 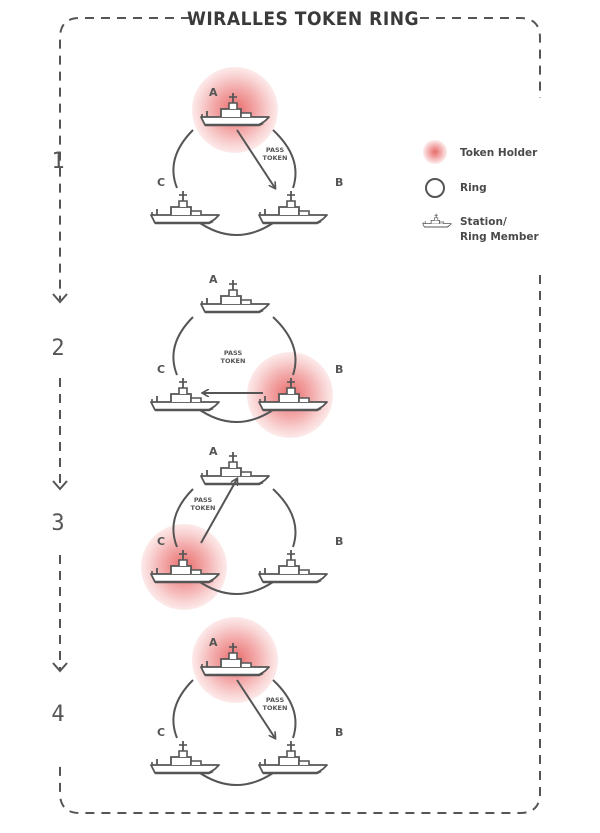 I want to click on step-number: 2, so click(x=57, y=348).